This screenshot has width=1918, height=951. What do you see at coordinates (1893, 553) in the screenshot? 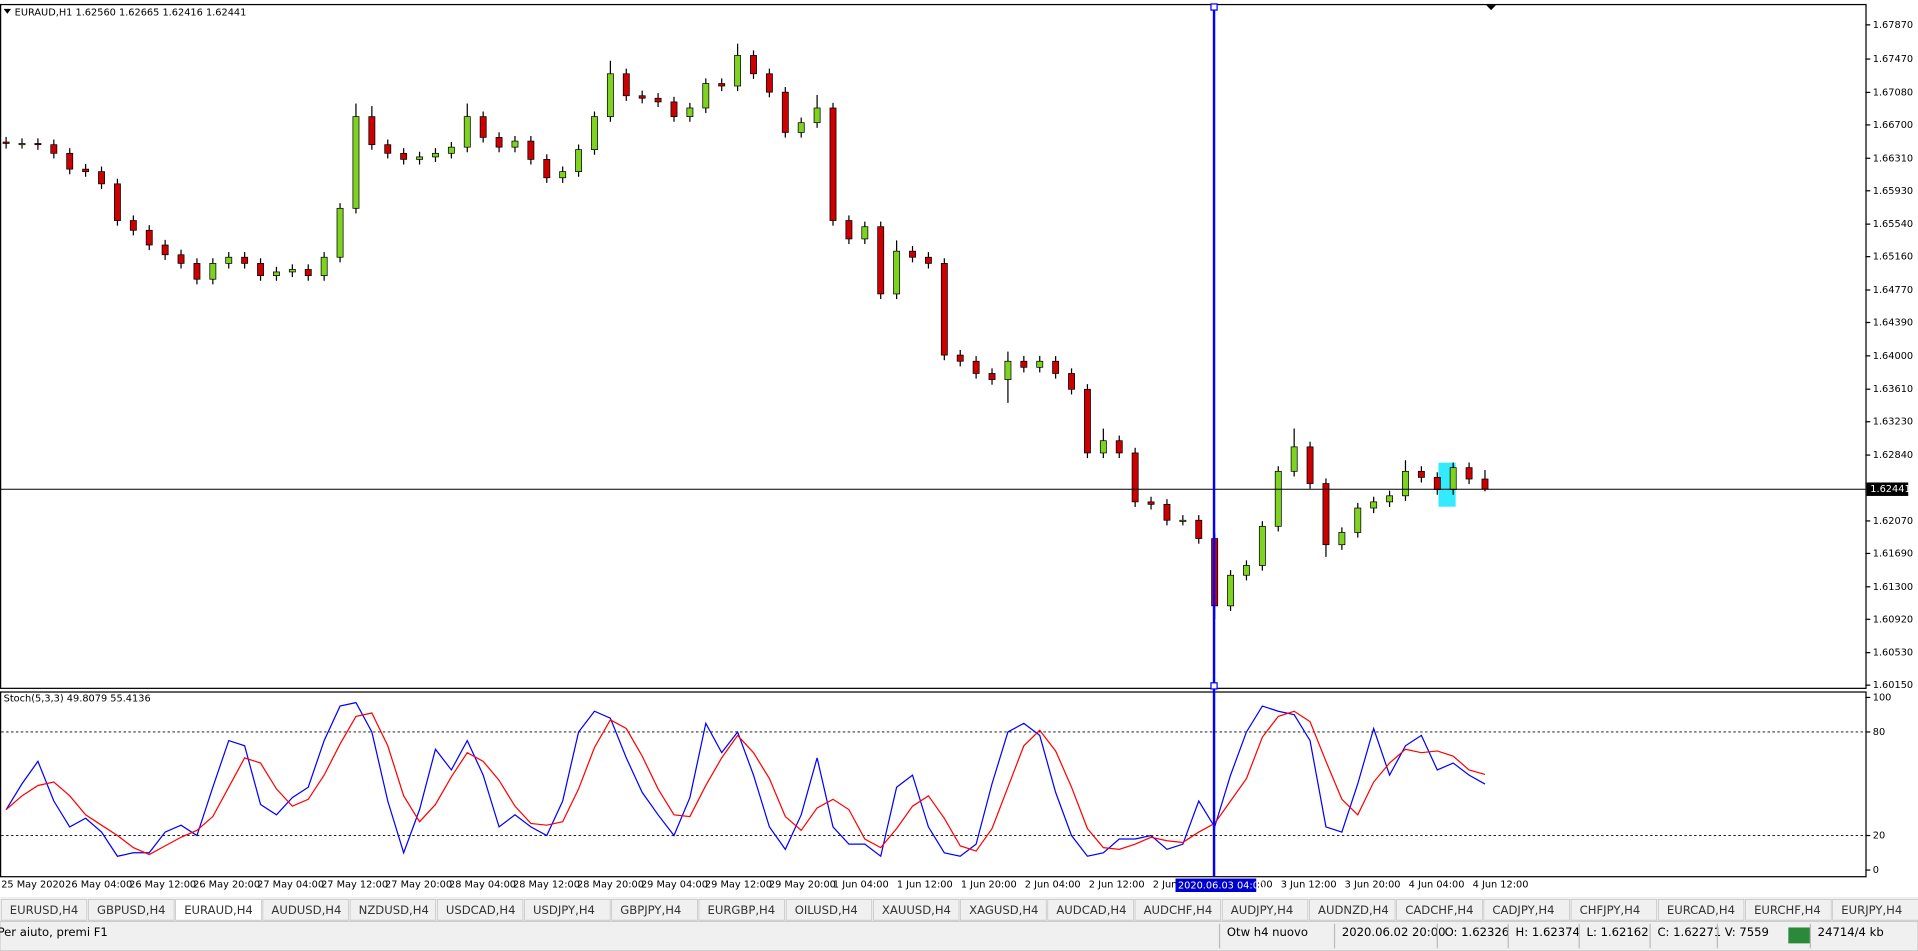
I see `y-tick-label: 1.61690` at bounding box center [1893, 553].